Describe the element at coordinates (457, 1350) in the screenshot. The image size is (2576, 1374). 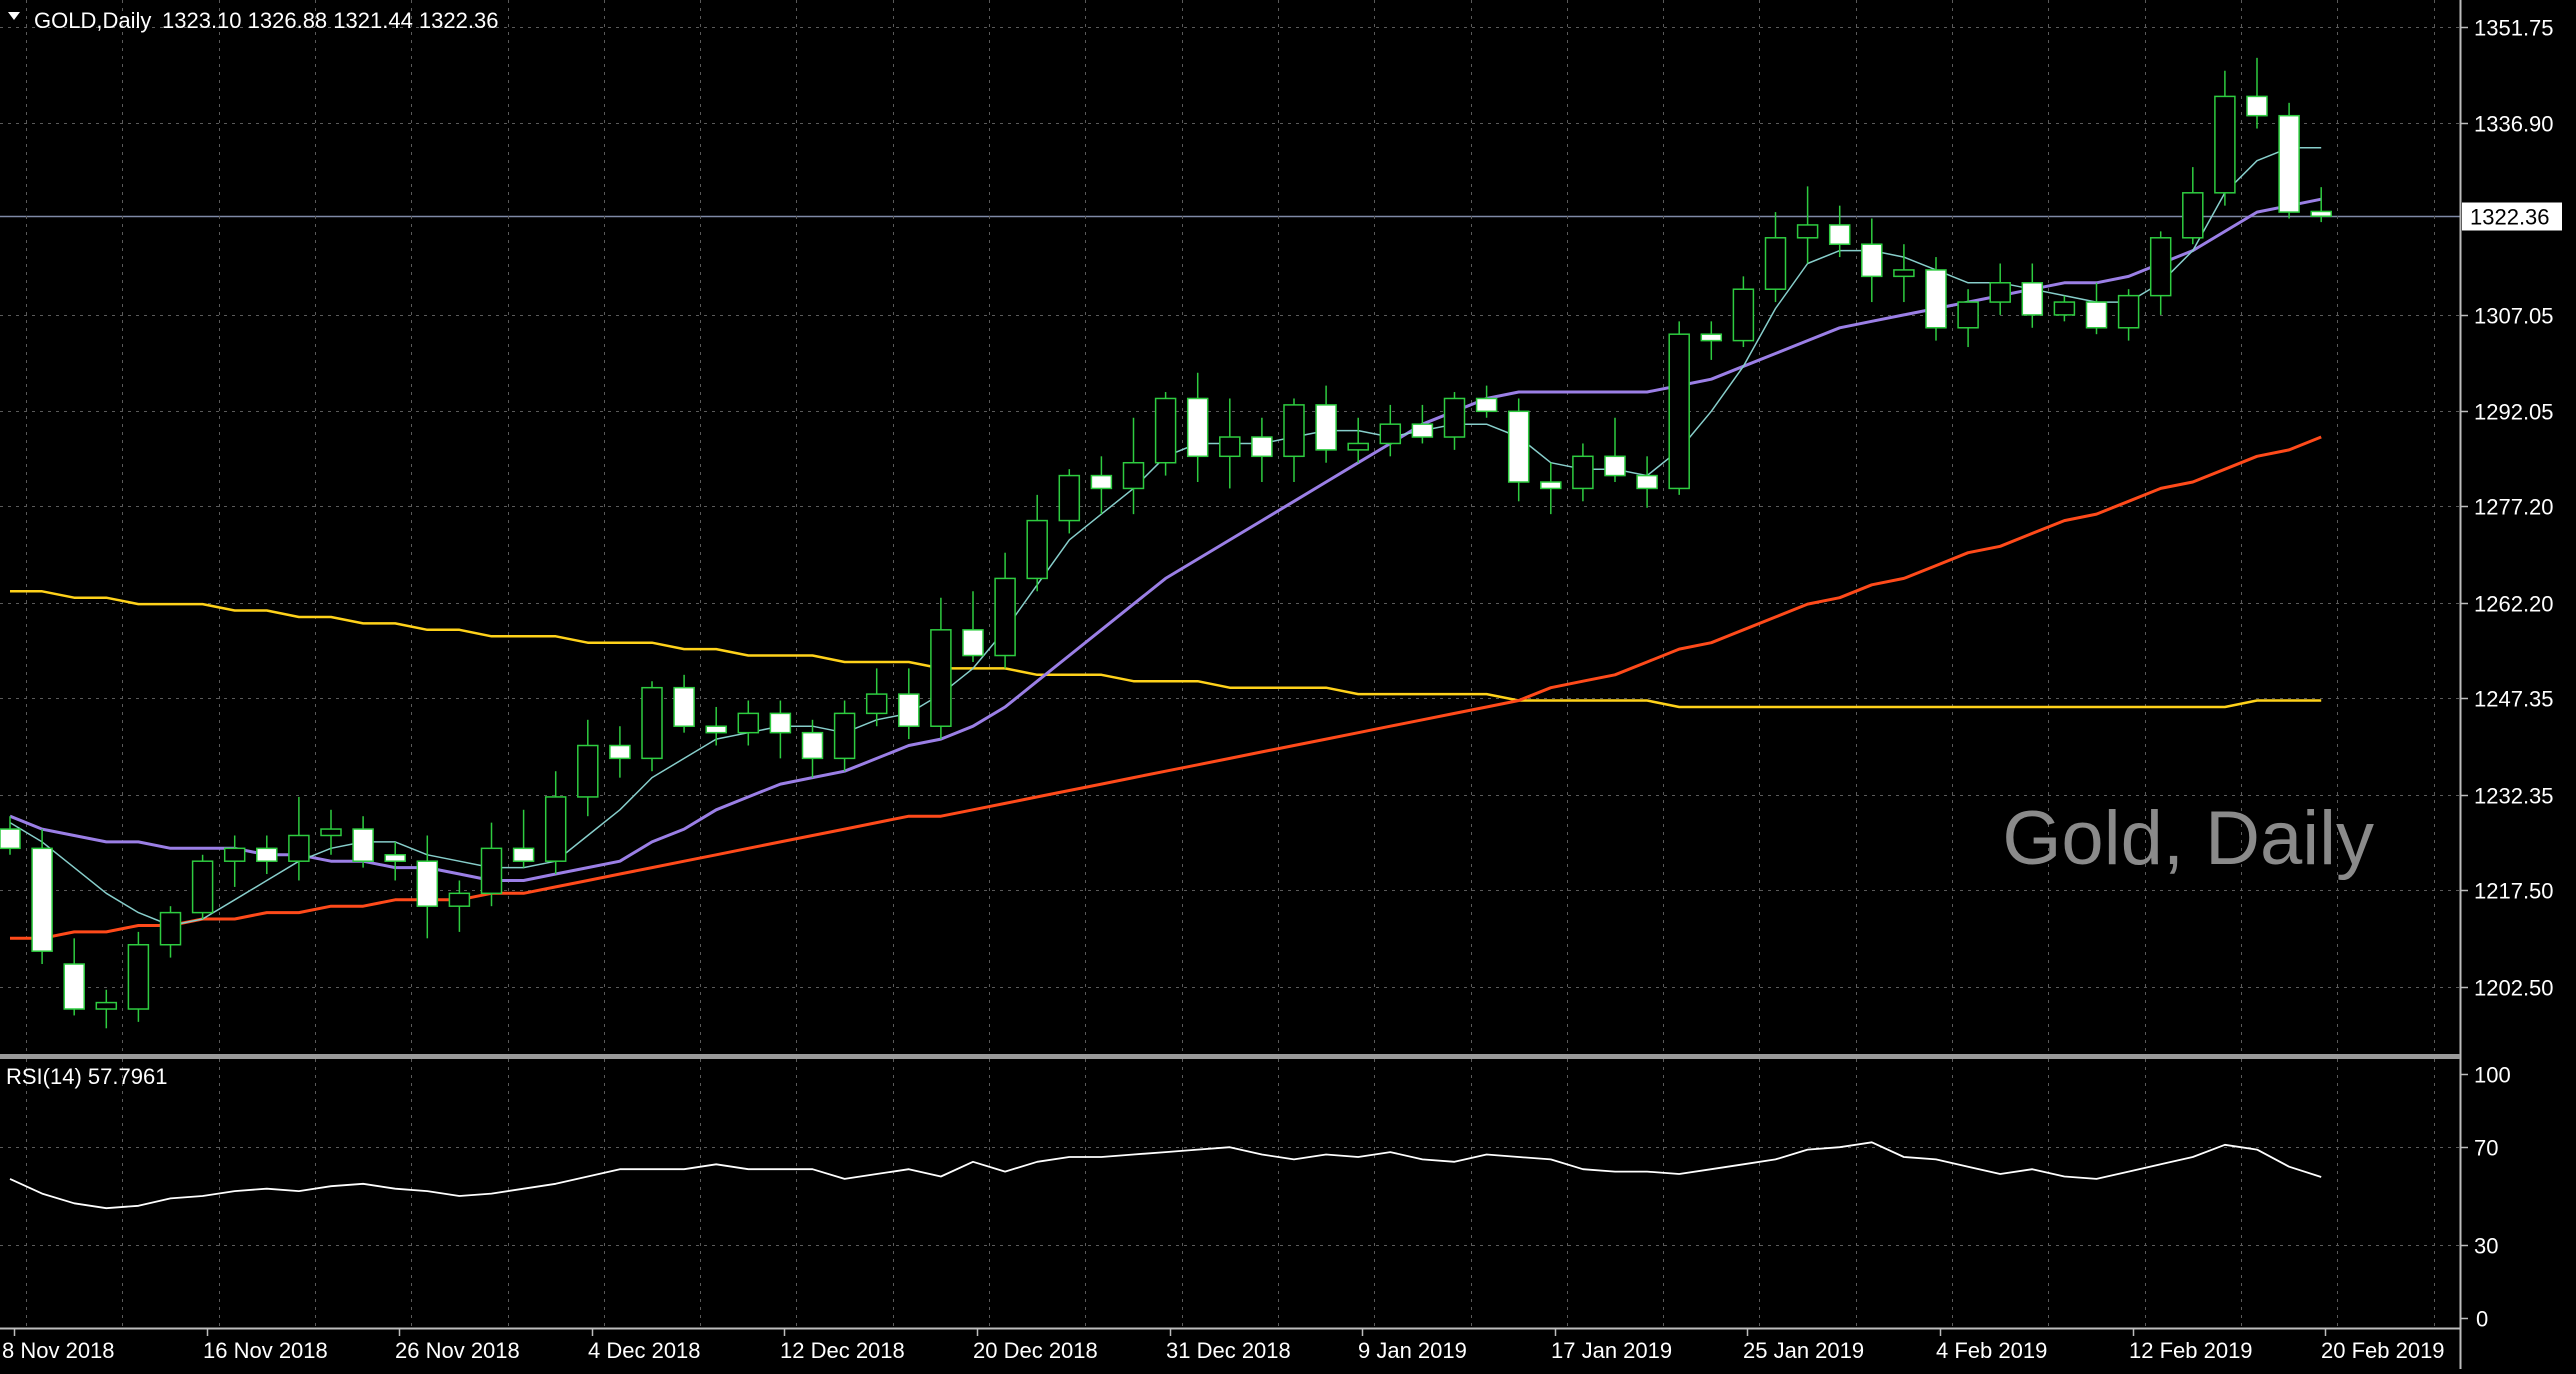
I see `time-tick-label: 26 Nov 2018` at that location.